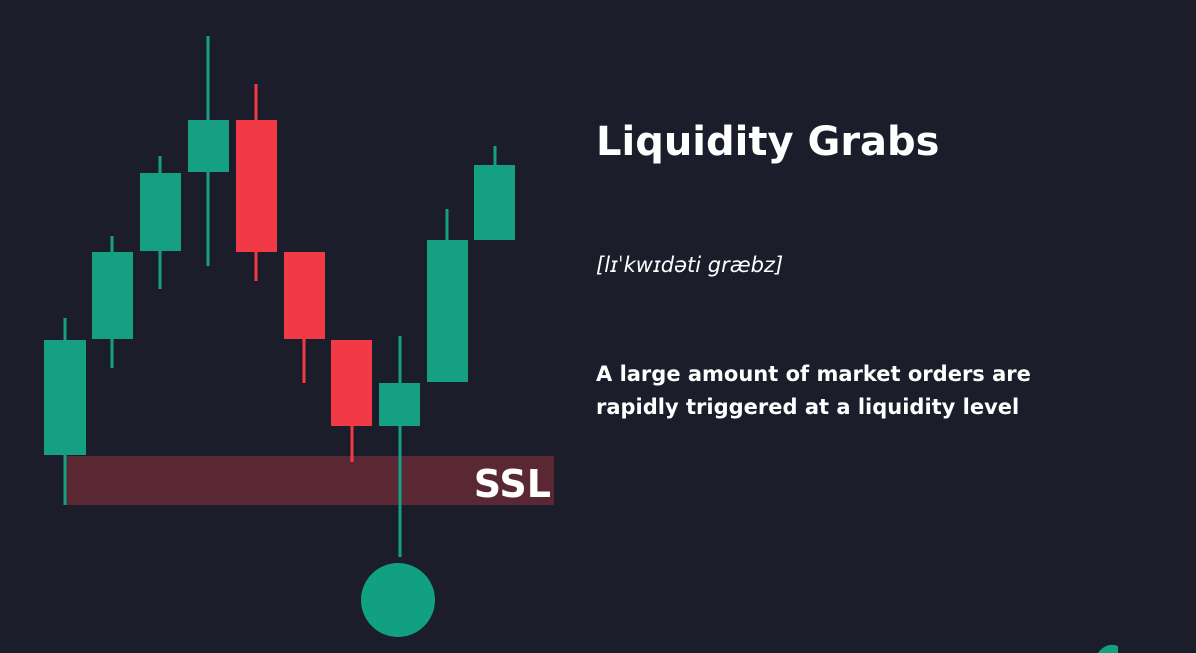 Image resolution: width=1196 pixels, height=653 pixels. I want to click on grab-marker, so click(398, 600).